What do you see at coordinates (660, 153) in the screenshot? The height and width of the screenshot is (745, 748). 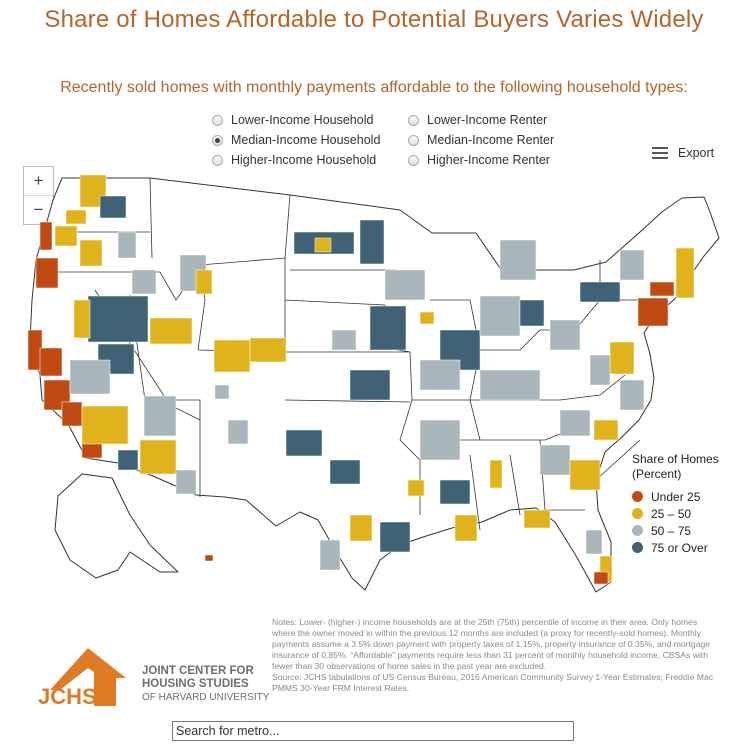 I see `menu-icon` at bounding box center [660, 153].